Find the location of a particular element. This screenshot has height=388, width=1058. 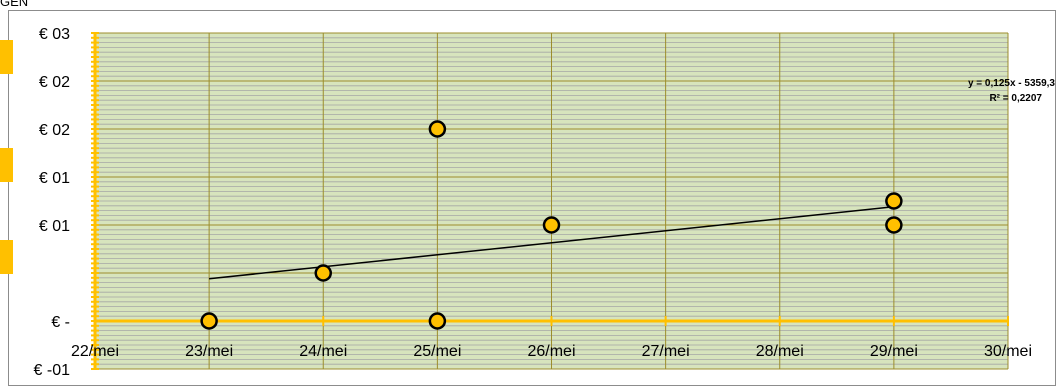

trendline-equation: y = 0,125x - 5359,3 is located at coordinates (1011, 83).